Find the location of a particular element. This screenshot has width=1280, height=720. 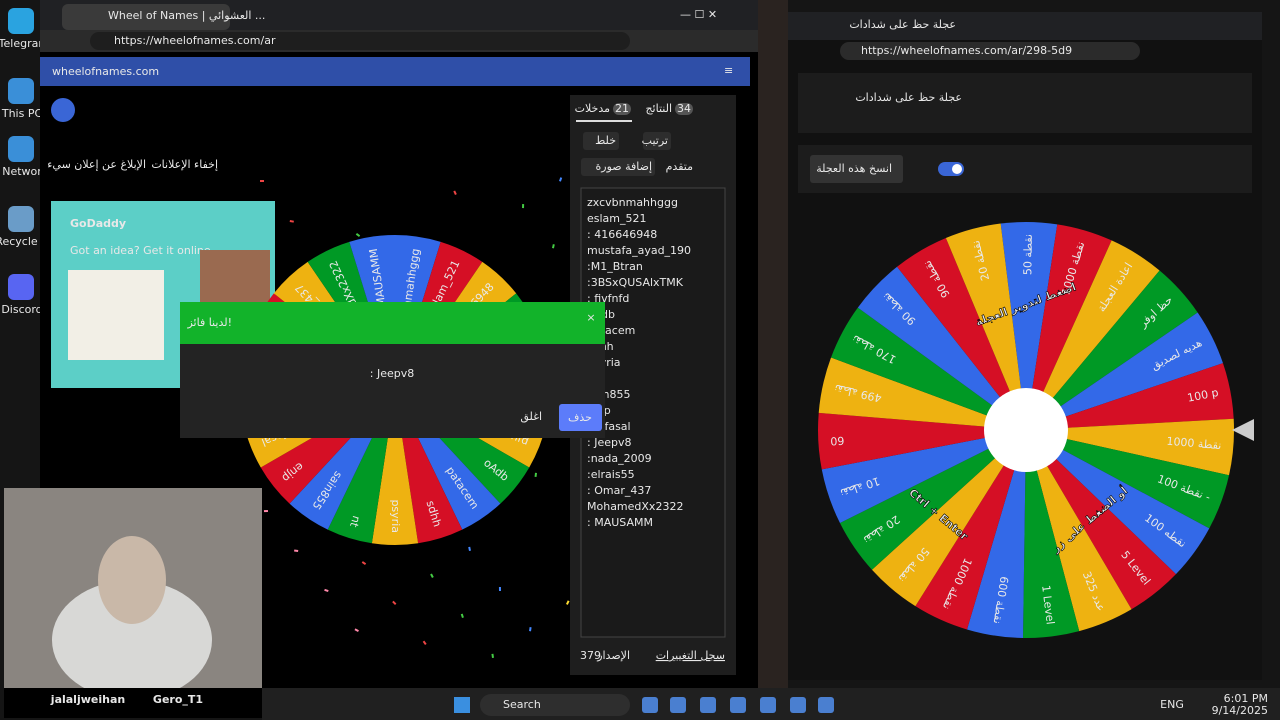

entry: :M1_Btran is located at coordinates (615, 266).